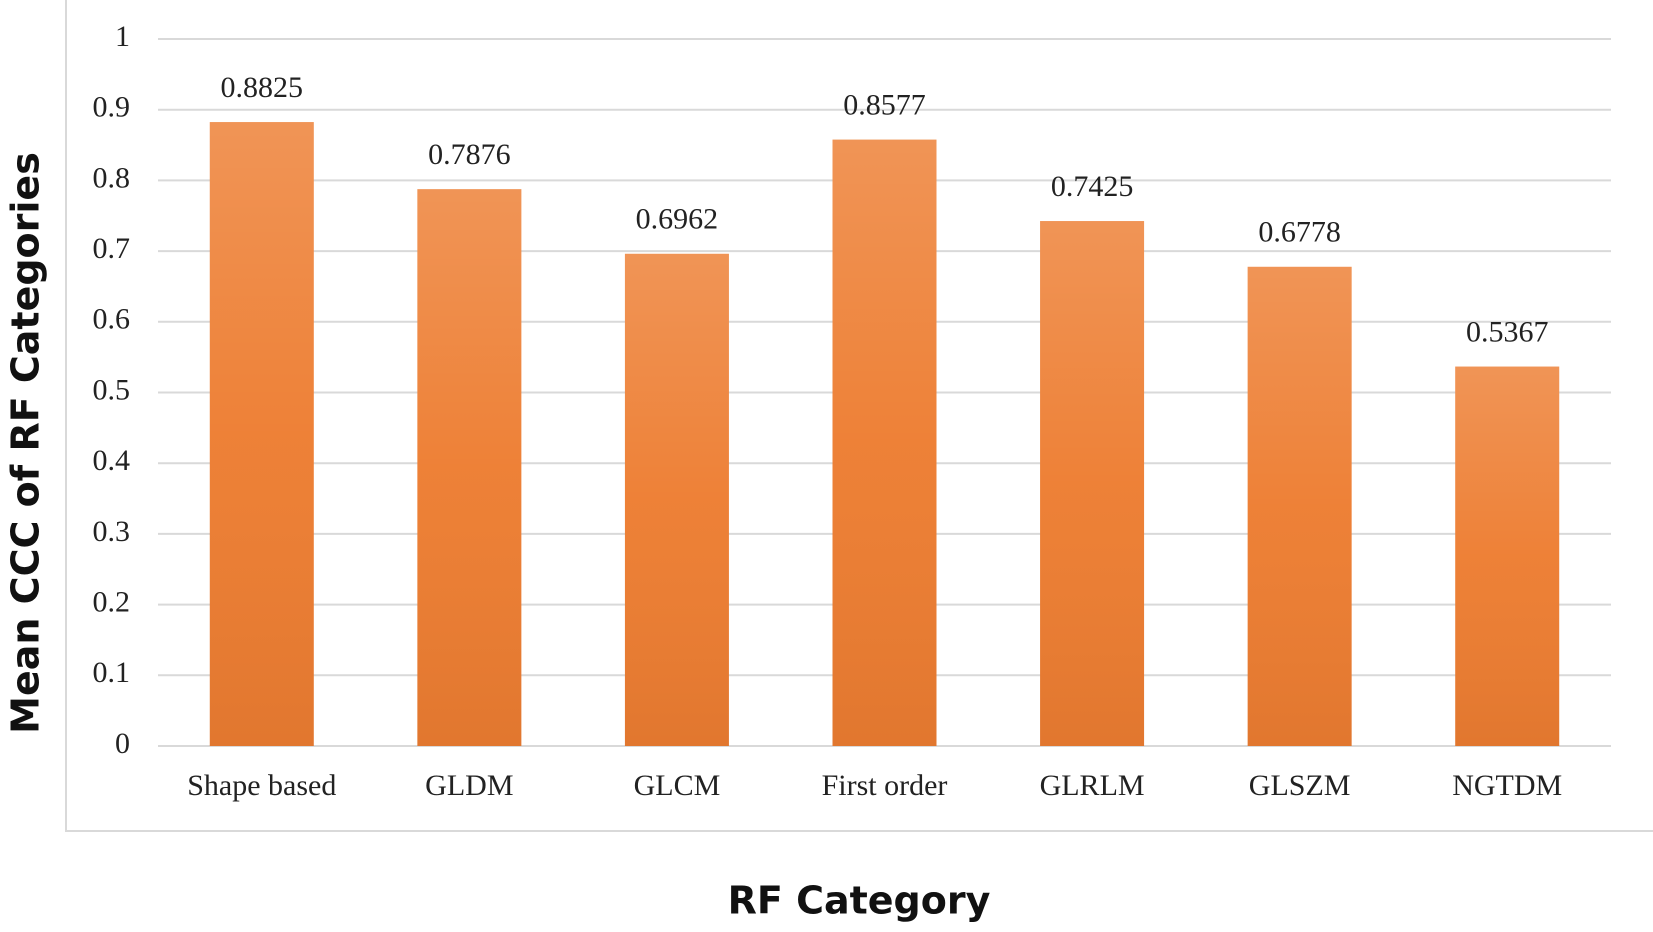 The width and height of the screenshot is (1653, 932). What do you see at coordinates (1092, 785) in the screenshot?
I see `x-tick-label: GLRLM` at bounding box center [1092, 785].